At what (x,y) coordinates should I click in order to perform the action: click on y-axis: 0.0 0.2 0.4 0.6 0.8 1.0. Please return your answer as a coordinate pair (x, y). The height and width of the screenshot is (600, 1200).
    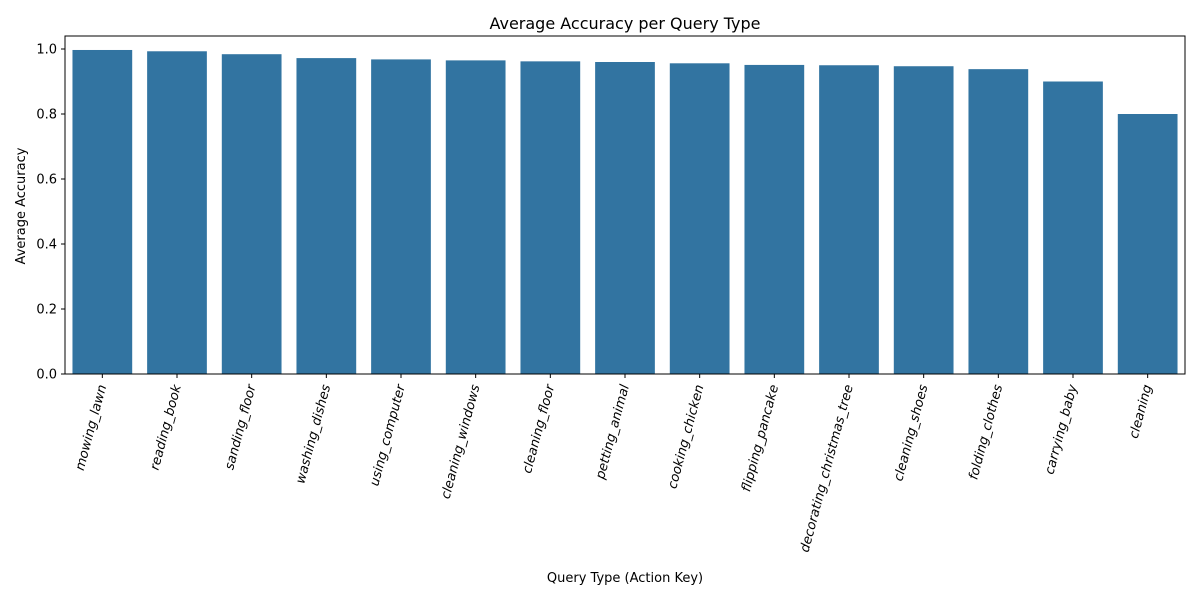
    Looking at the image, I should click on (50, 213).